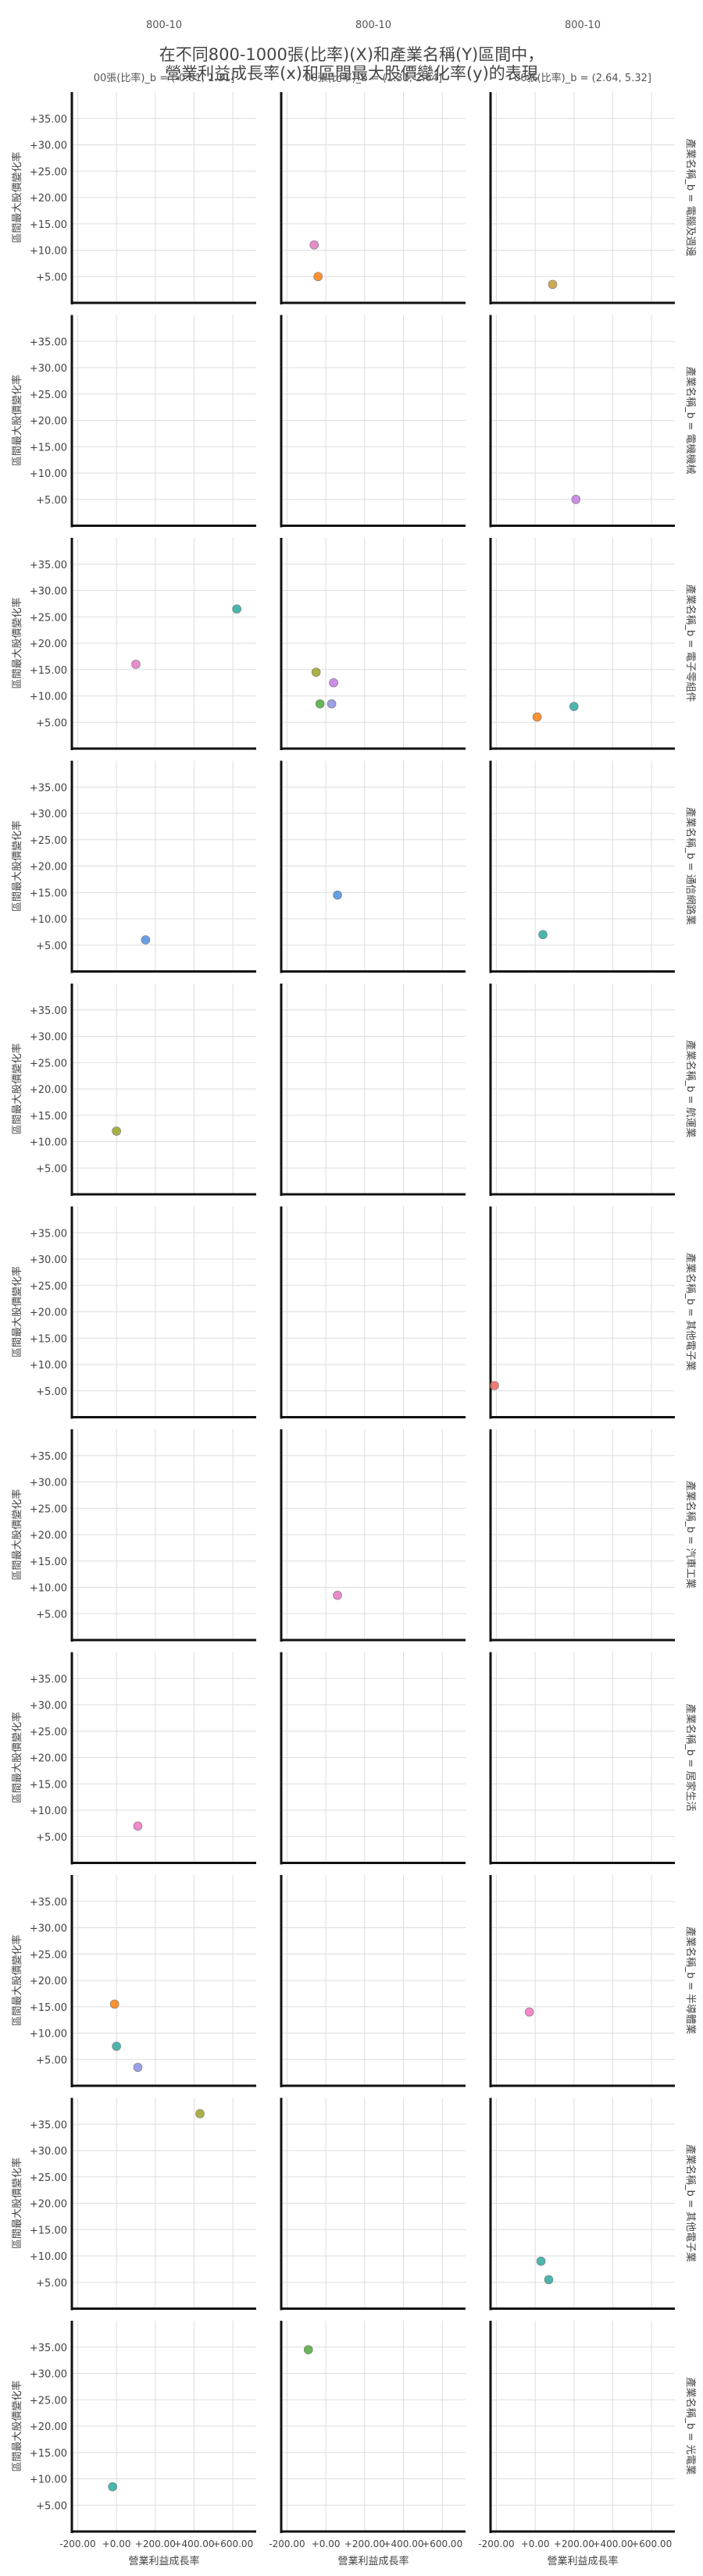 The width and height of the screenshot is (703, 2576). Describe the element at coordinates (690, 1758) in the screenshot. I see `row-title: 產業名稱_b = 居家生活` at that location.